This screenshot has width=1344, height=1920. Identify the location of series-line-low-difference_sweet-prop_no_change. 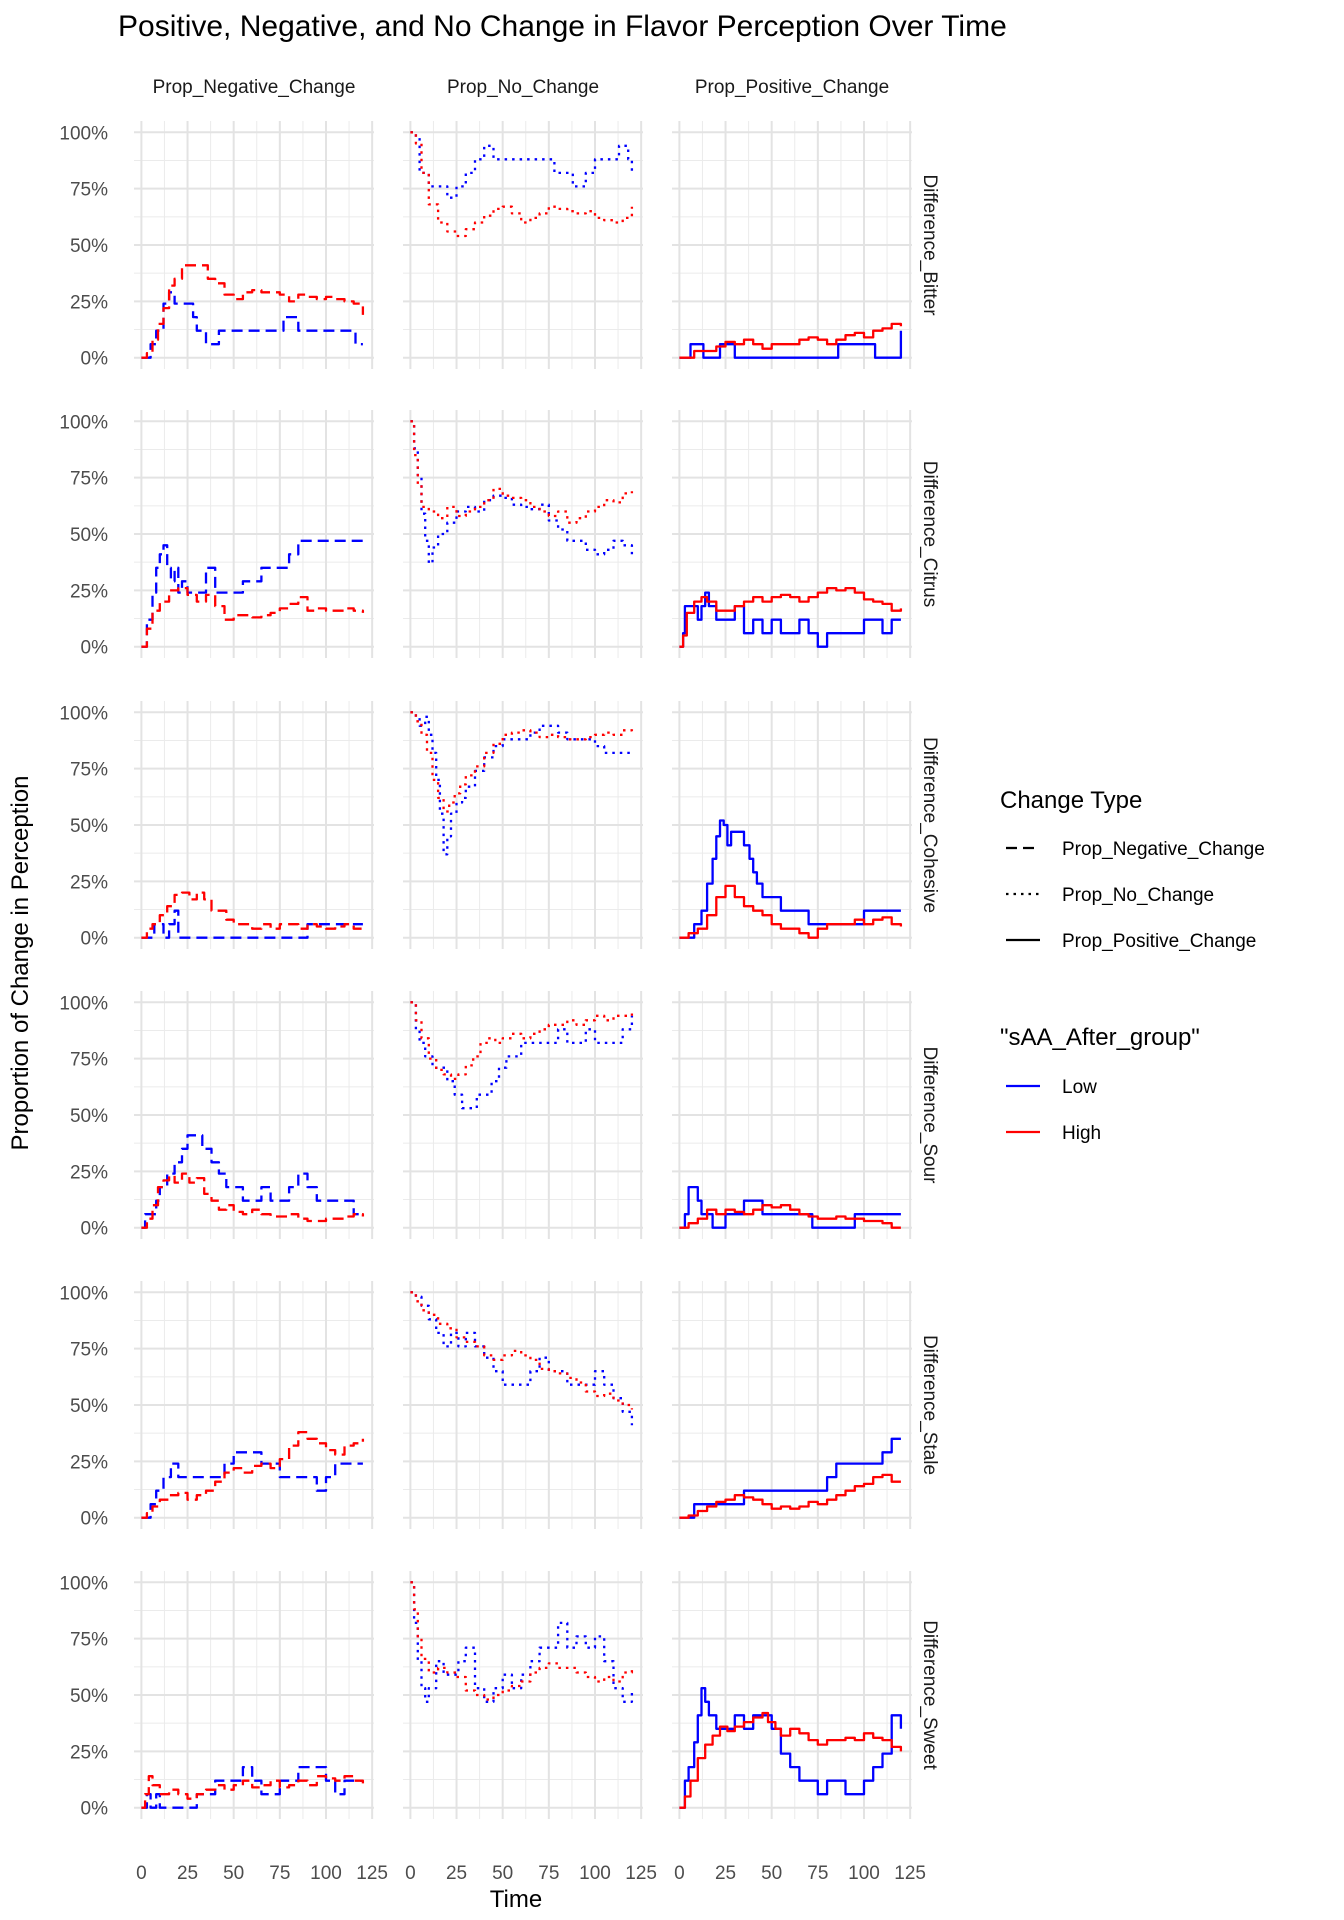
(522, 1642).